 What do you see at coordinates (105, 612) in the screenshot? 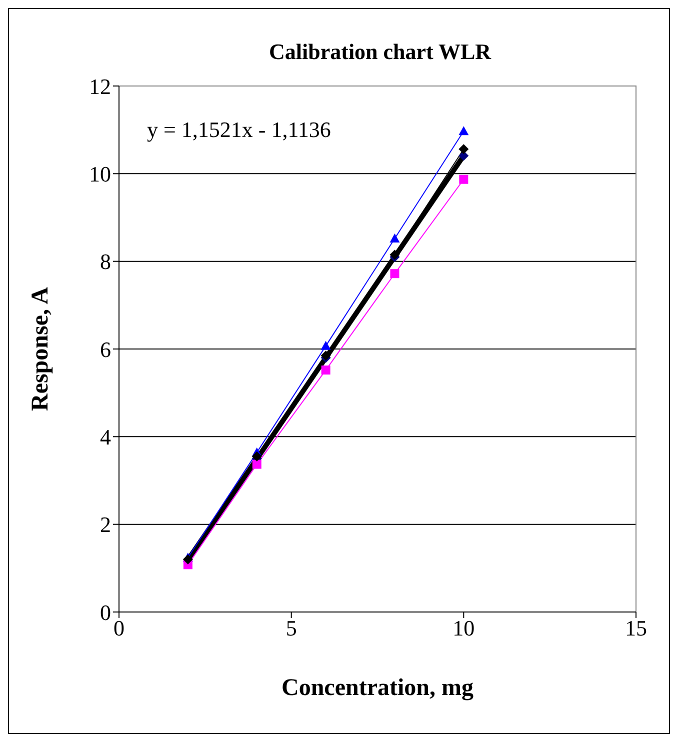
I see `y-tick-label: 0` at bounding box center [105, 612].